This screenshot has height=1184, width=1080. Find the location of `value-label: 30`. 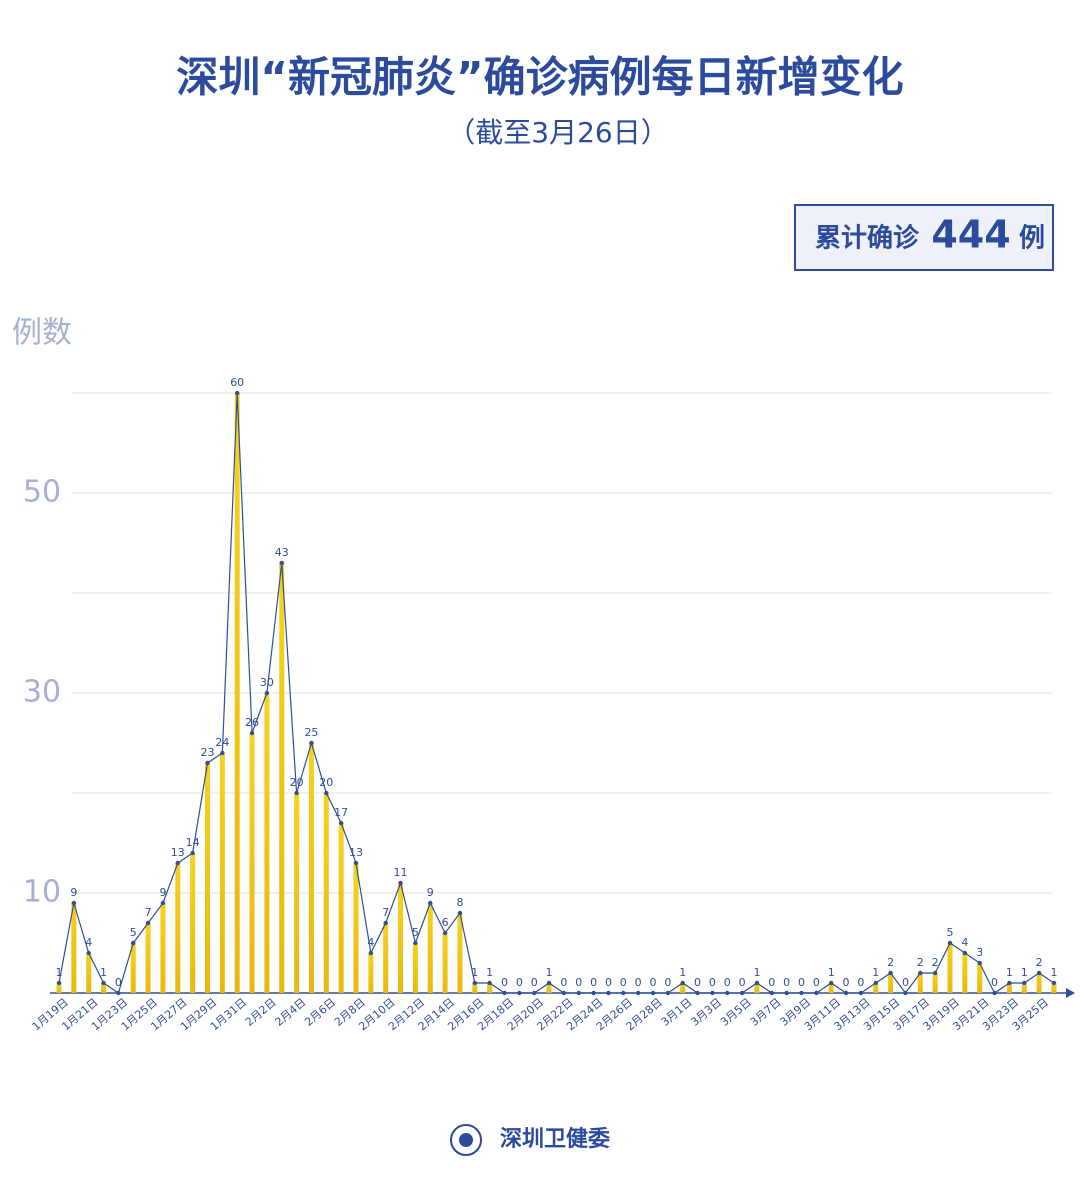

value-label: 30 is located at coordinates (267, 682).